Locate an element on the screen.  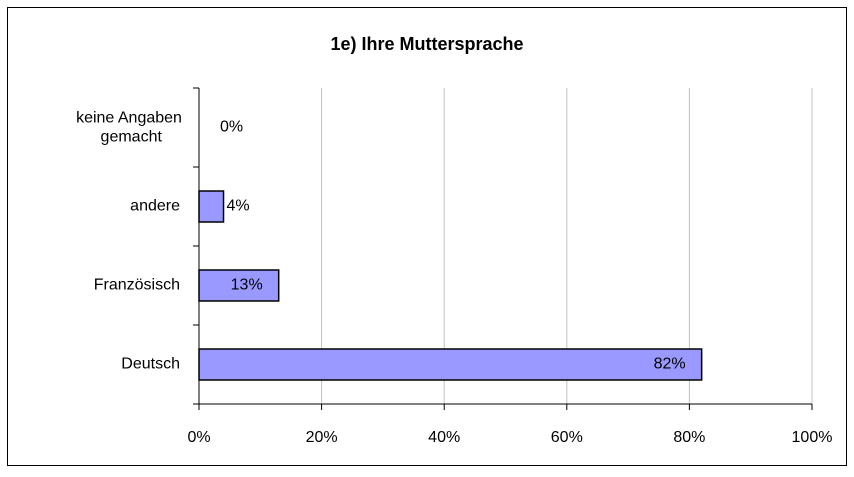
y-tick-label: andere is located at coordinates (155, 206).